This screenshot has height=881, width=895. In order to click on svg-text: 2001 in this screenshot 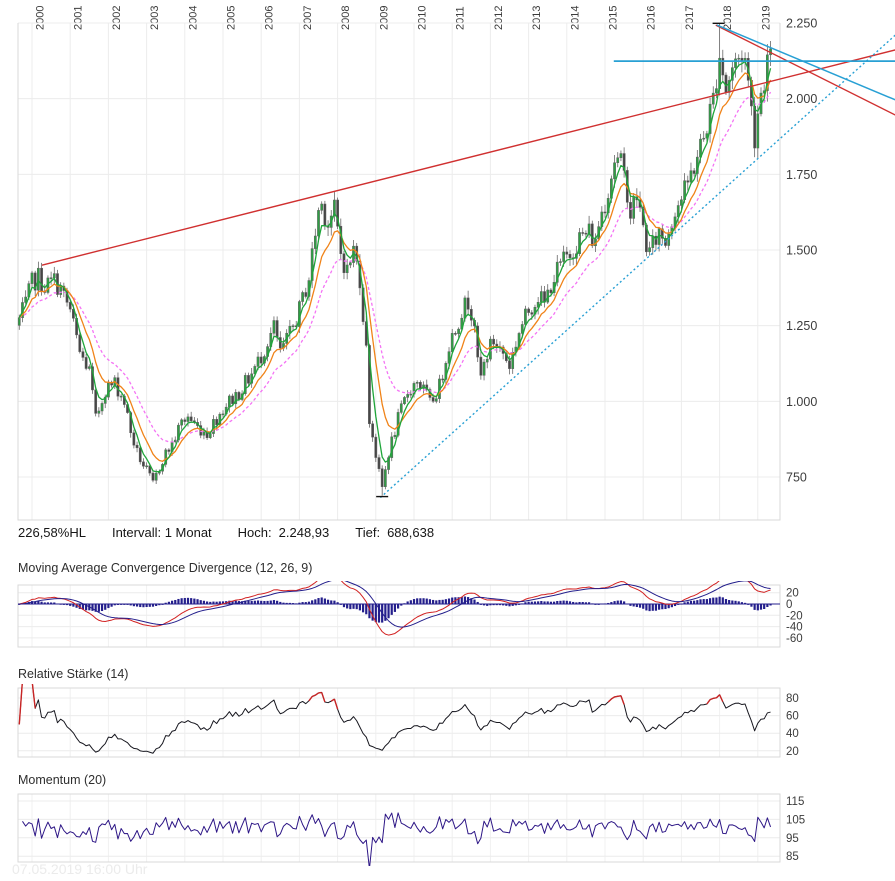, I will do `click(79, 18)`.